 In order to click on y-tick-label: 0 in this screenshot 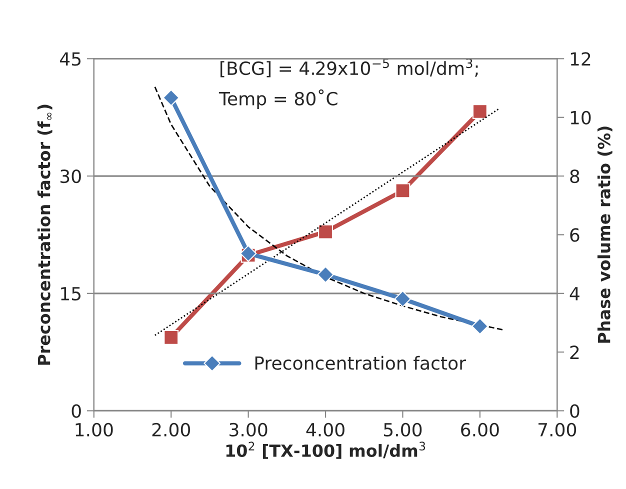, I will do `click(76, 411)`.